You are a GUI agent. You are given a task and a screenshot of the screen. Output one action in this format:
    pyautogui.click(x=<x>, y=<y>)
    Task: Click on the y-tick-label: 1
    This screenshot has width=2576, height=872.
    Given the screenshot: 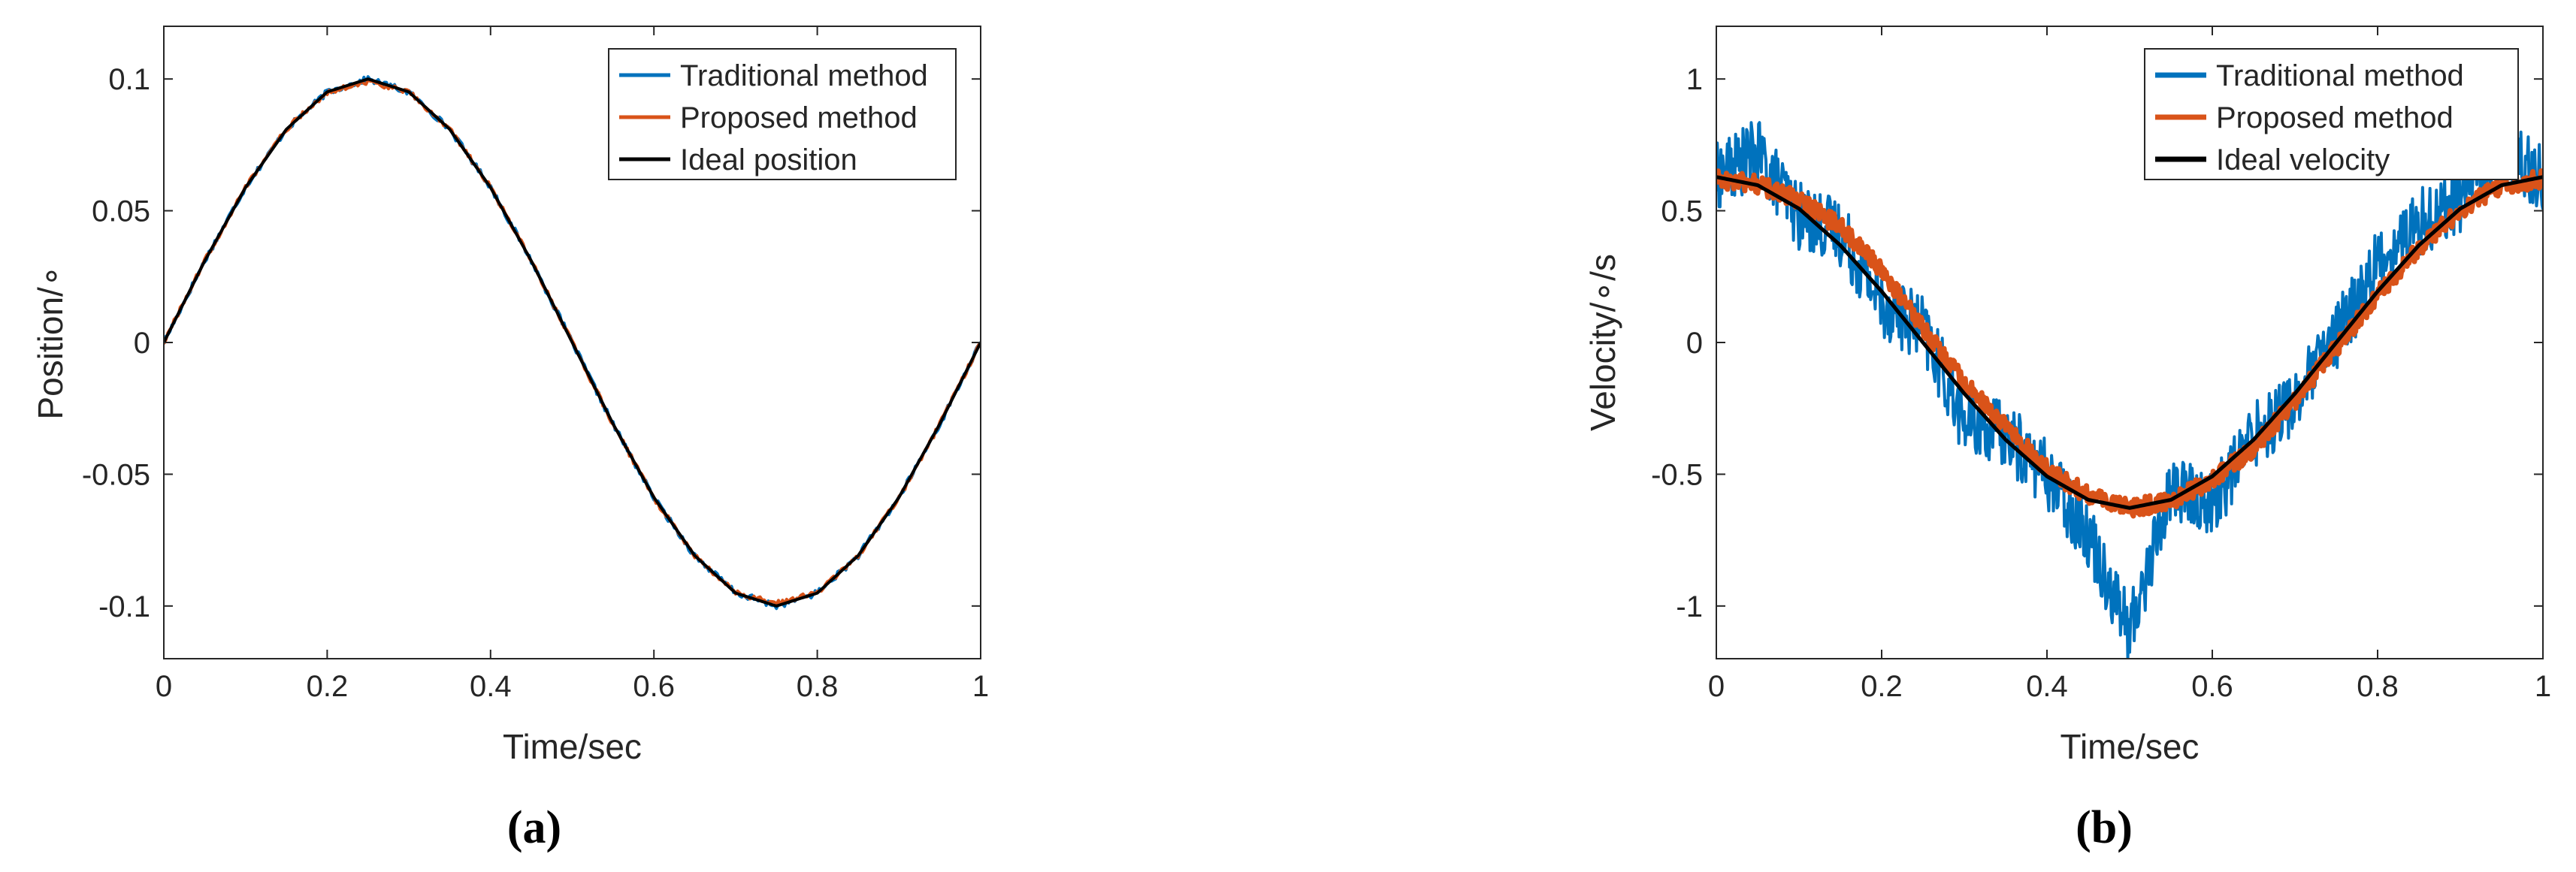 What is the action you would take?
    pyautogui.click(x=1695, y=79)
    